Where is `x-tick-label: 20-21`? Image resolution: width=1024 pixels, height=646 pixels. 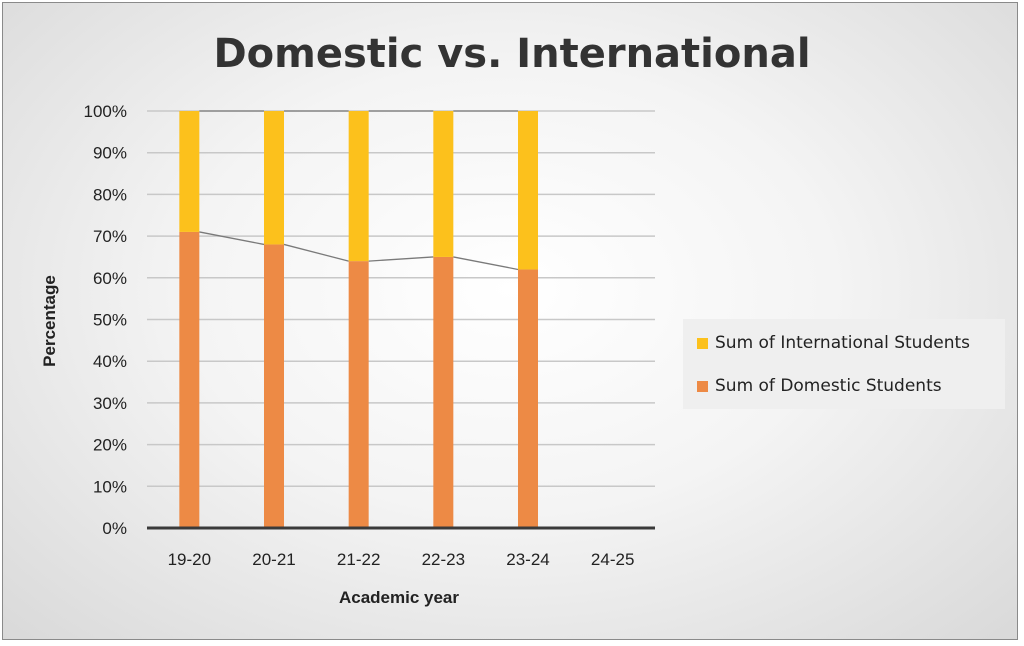 x-tick-label: 20-21 is located at coordinates (273, 559).